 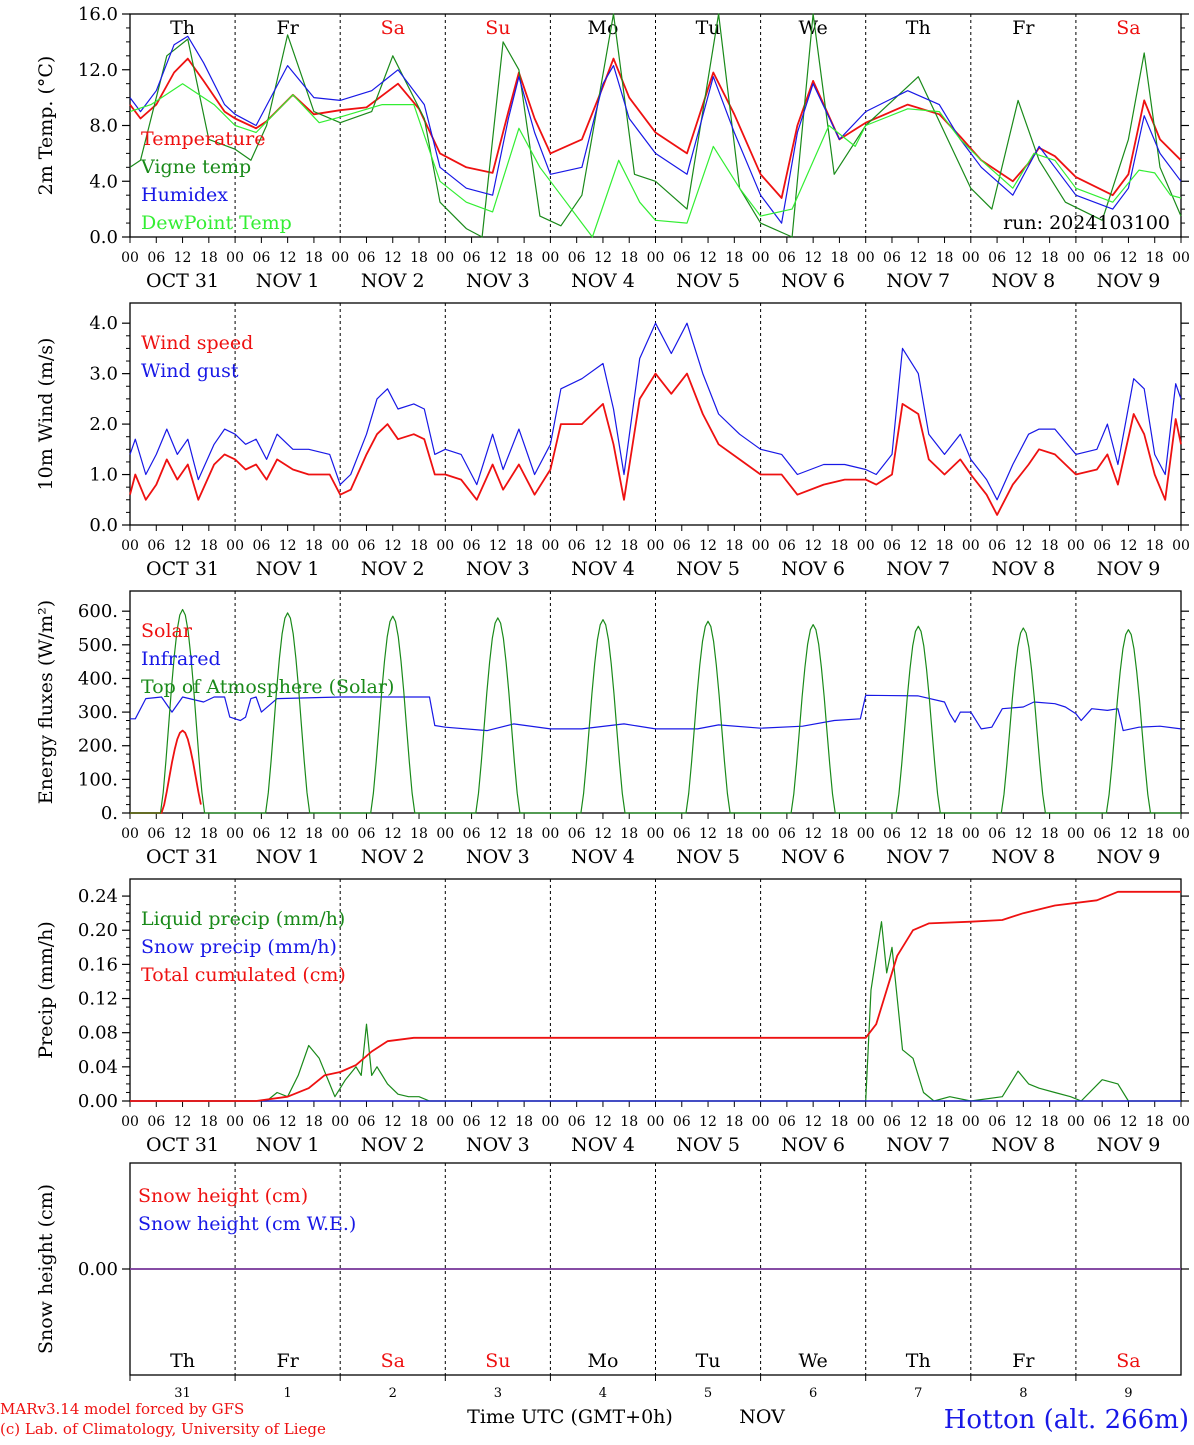 What do you see at coordinates (498, 834) in the screenshot?
I see `panel-3-hour-label: 12` at bounding box center [498, 834].